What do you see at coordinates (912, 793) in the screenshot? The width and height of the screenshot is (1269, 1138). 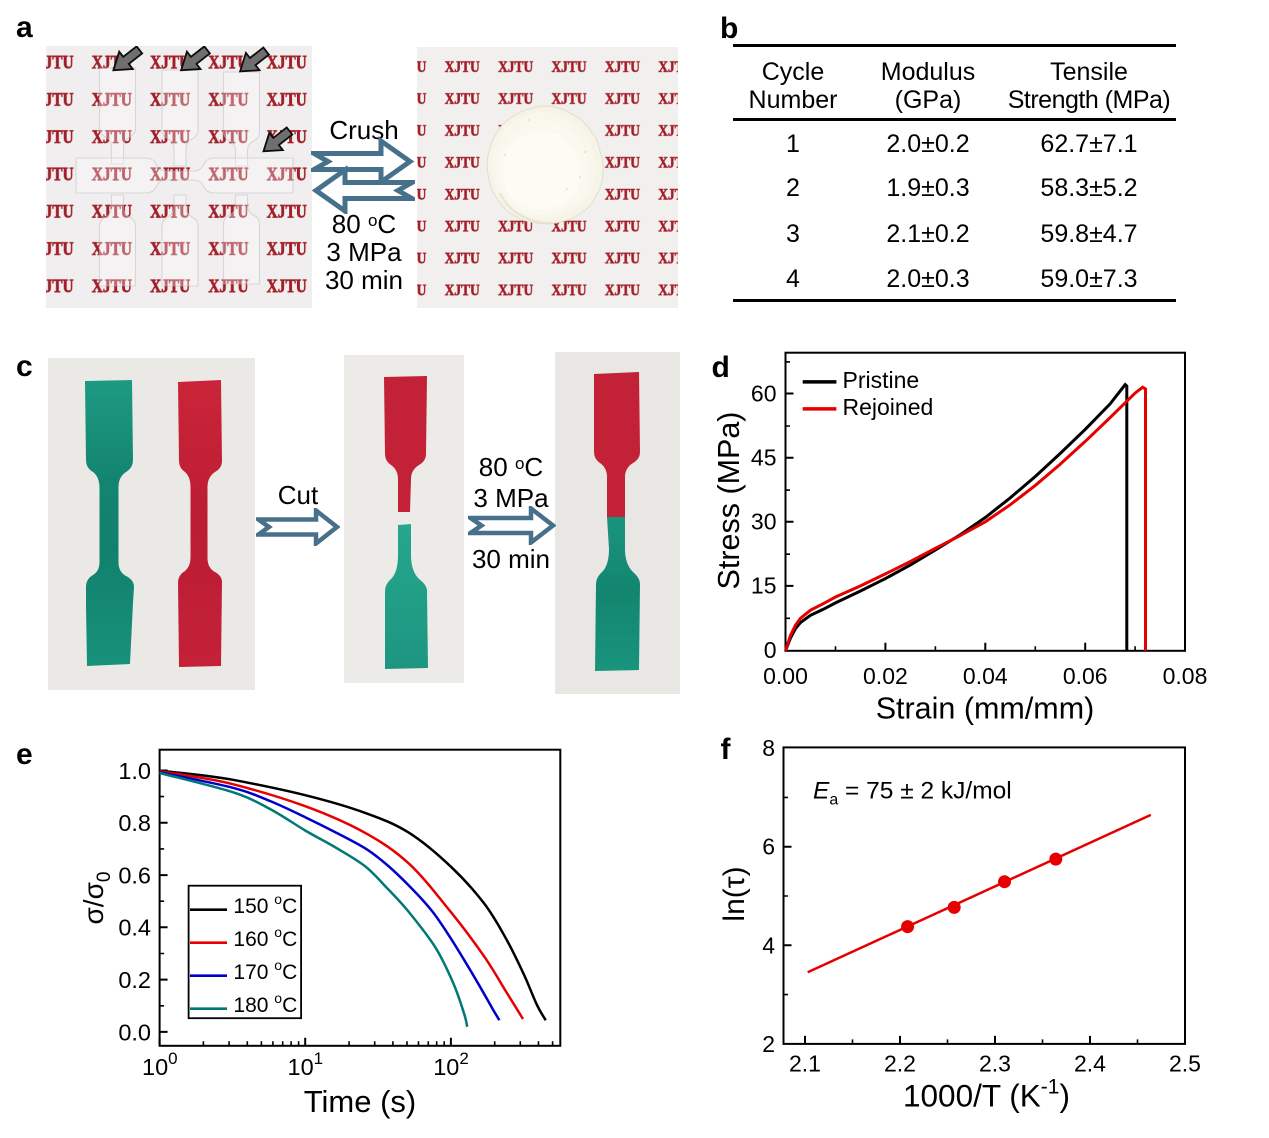 I see `svg-text: Ea = 75 ± 2 kJ/mol` at bounding box center [912, 793].